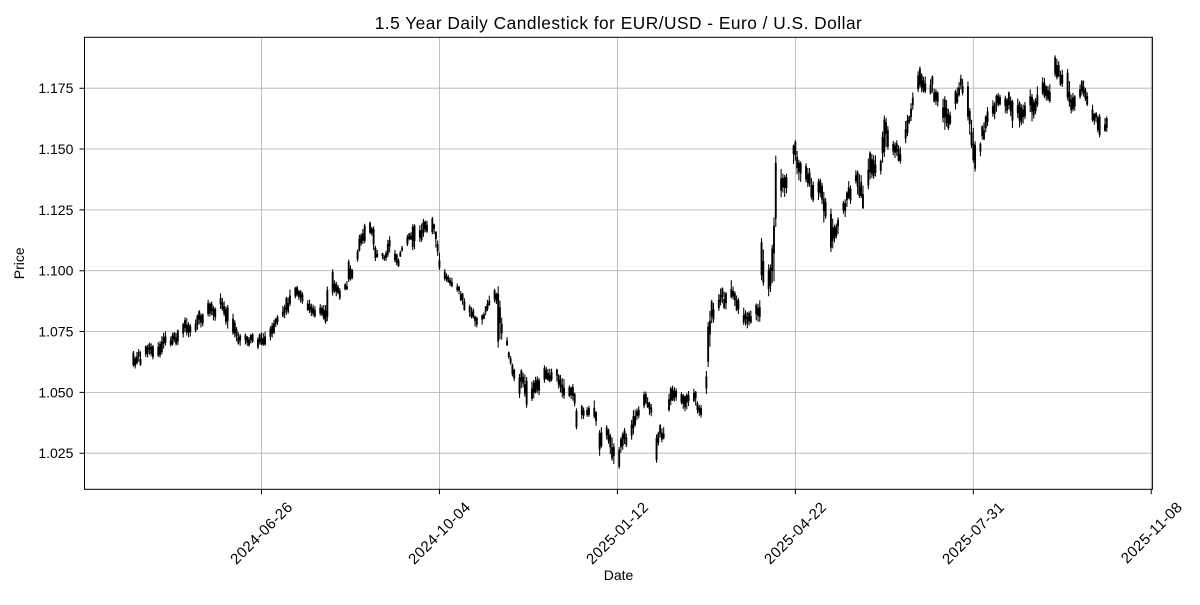 The image size is (1200, 605). Describe the element at coordinates (55, 210) in the screenshot. I see `svg-text: 1.125` at that location.